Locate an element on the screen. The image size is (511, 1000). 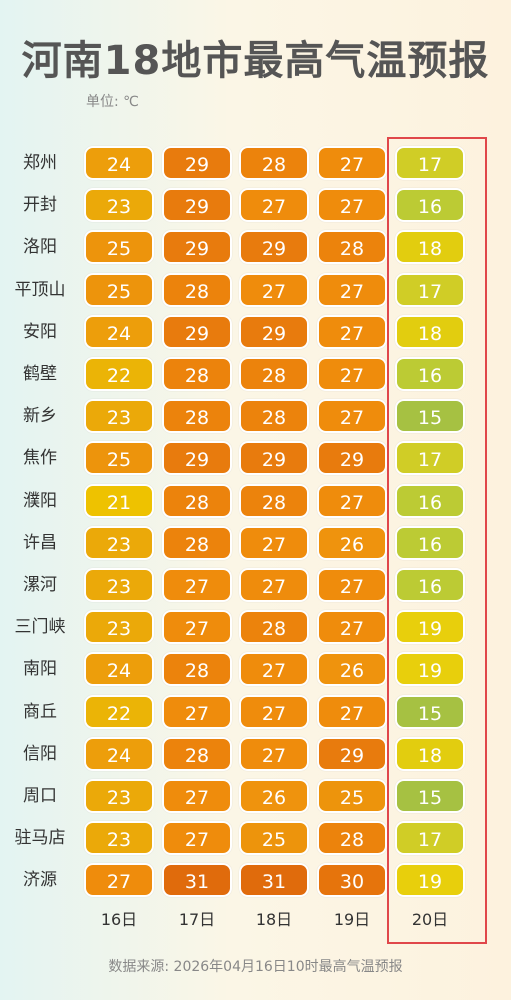
day-label: 17日 is located at coordinates (197, 919).